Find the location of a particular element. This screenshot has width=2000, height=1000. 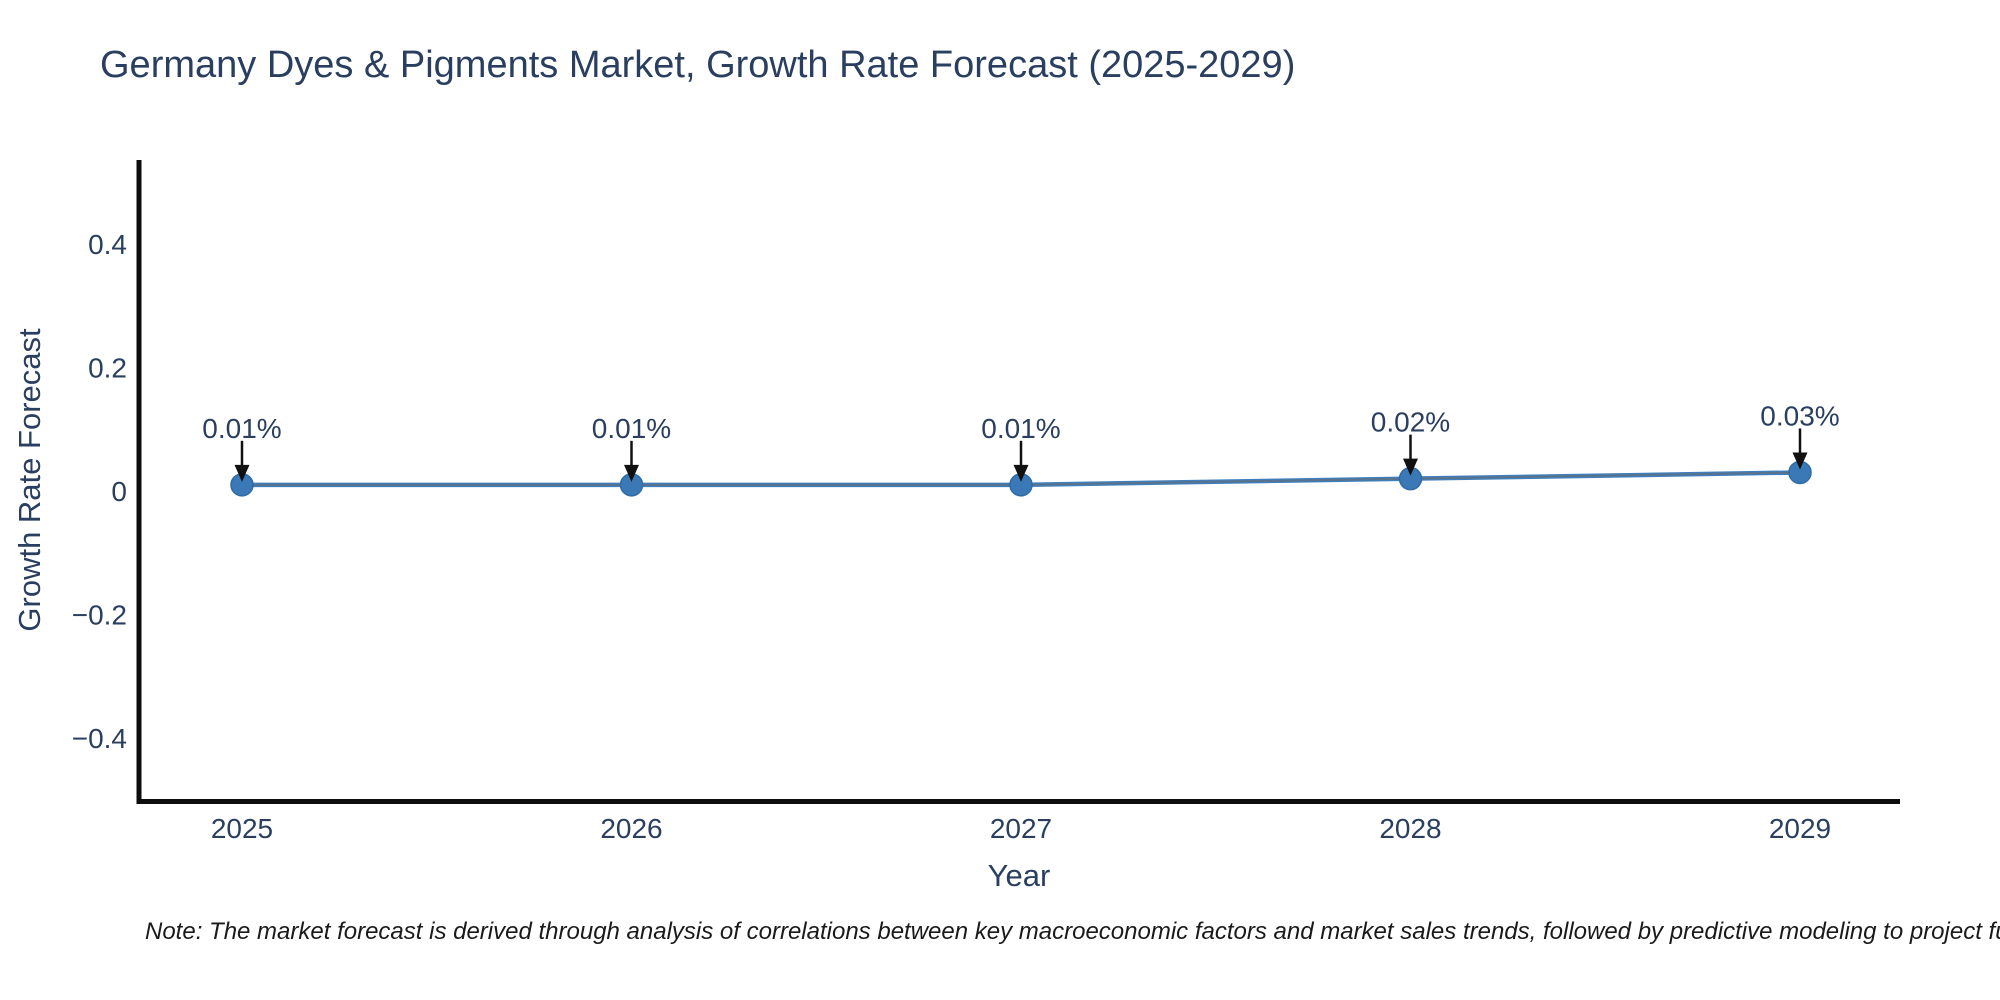

point-label: 0.02% is located at coordinates (1410, 422).